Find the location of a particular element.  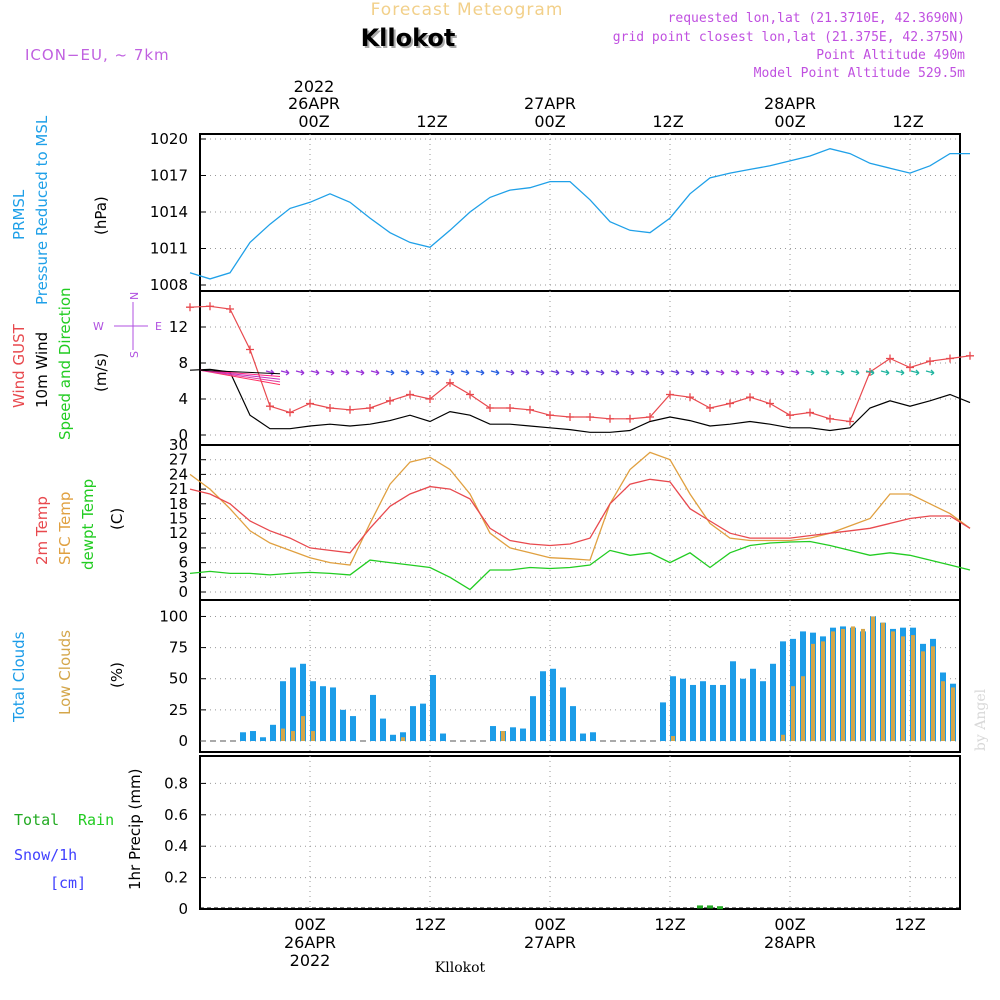

watermark: by Angel is located at coordinates (981, 719).